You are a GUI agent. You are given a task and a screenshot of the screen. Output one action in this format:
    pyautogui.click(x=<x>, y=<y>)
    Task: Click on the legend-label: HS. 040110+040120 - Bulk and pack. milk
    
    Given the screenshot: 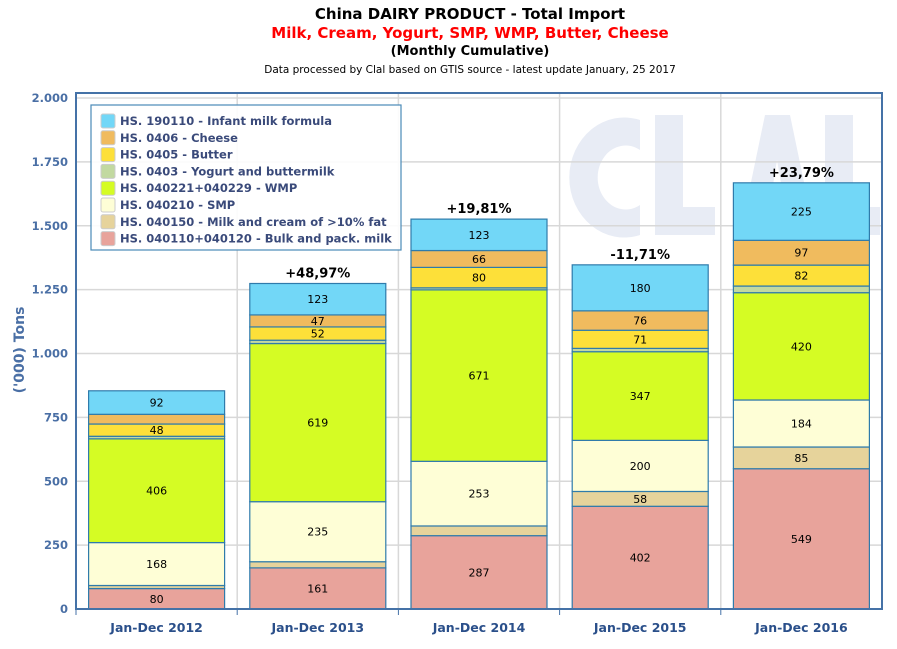 What is the action you would take?
    pyautogui.click(x=256, y=239)
    